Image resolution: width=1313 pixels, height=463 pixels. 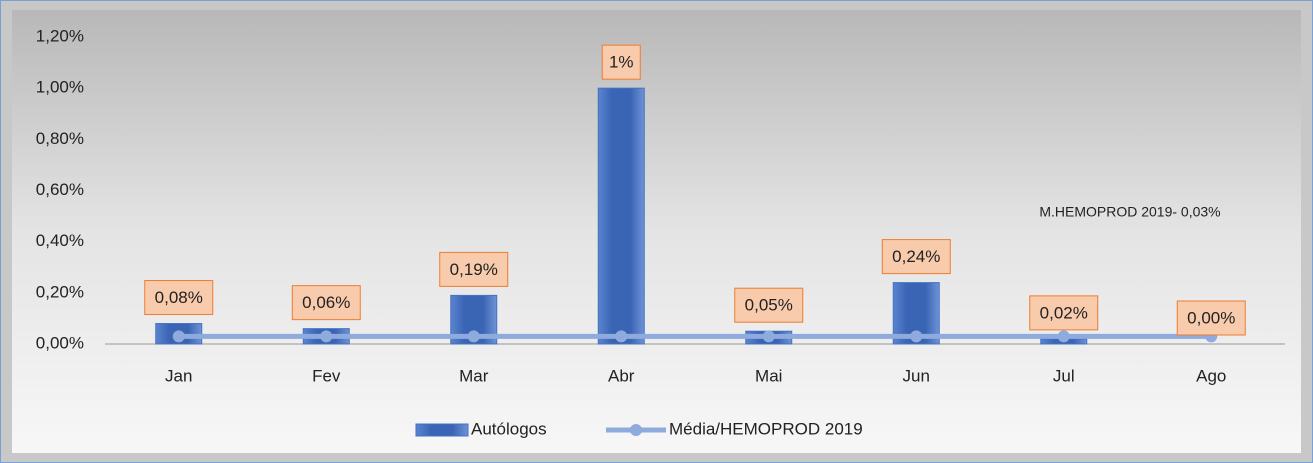 What do you see at coordinates (60, 87) in the screenshot?
I see `y-tick-label: 1,00%` at bounding box center [60, 87].